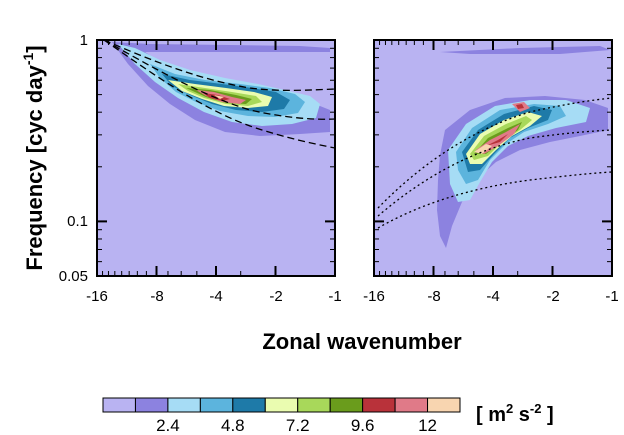 This screenshot has height=435, width=624. Describe the element at coordinates (509, 408) in the screenshot. I see `units-sup-1: 2` at that location.